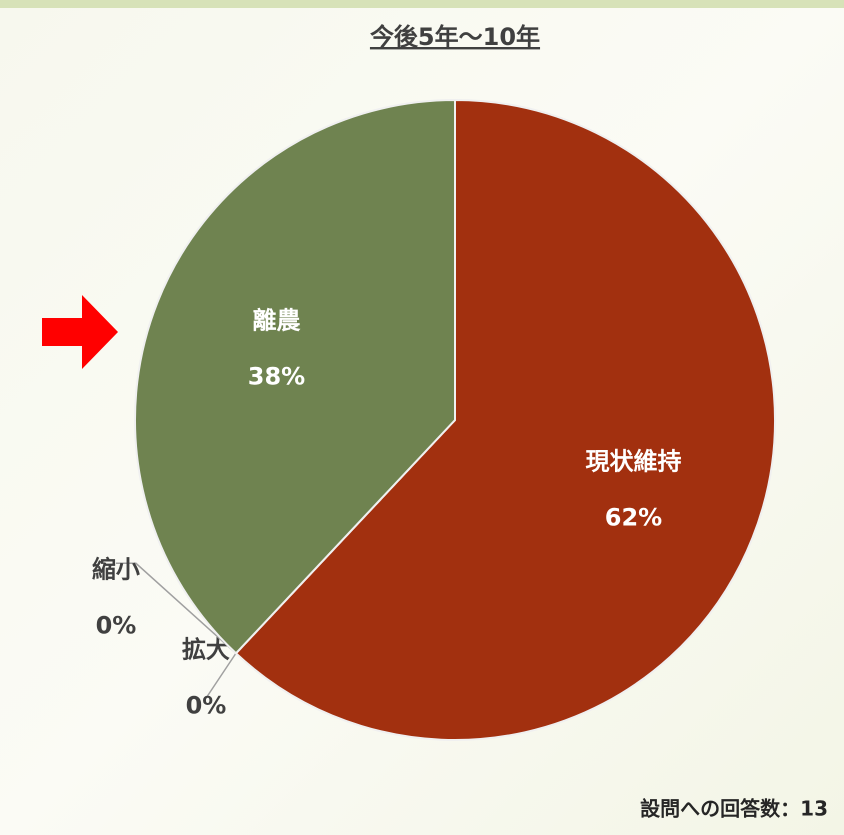 The image size is (844, 835). What do you see at coordinates (422, 4) in the screenshot?
I see `top-band` at bounding box center [422, 4].